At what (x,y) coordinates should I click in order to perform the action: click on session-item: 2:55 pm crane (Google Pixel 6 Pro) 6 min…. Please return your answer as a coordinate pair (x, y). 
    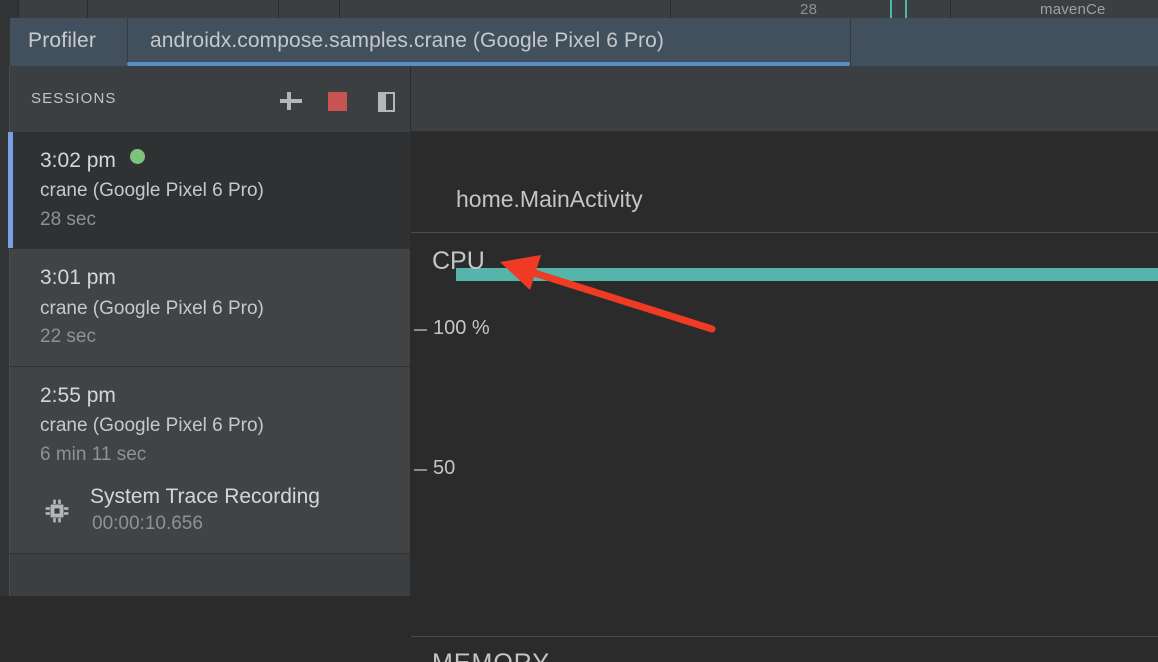
    Looking at the image, I should click on (210, 460).